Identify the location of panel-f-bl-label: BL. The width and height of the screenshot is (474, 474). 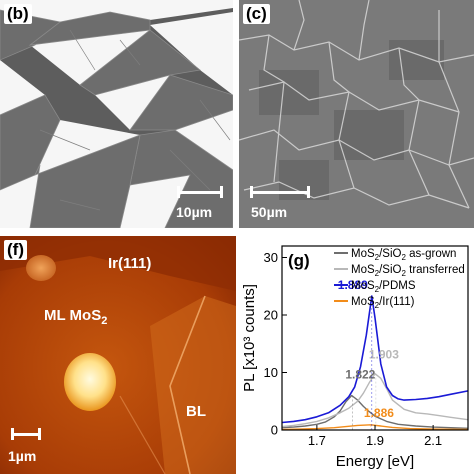
(196, 411).